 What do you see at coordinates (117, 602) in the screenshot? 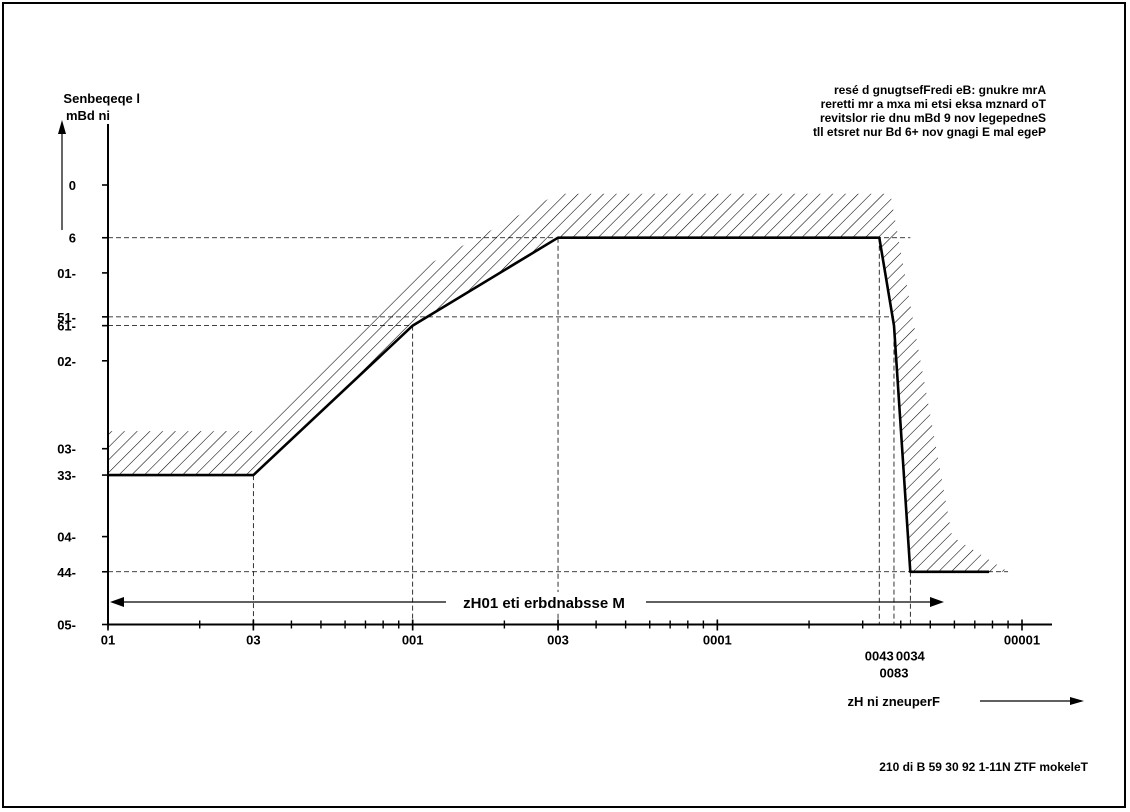
I see `bandwidth-arrow-left` at bounding box center [117, 602].